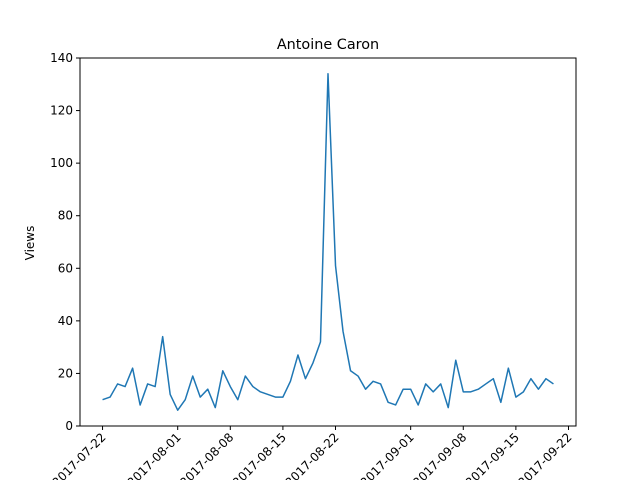 The image size is (640, 480). I want to click on y-tick-label: 0, so click(69, 426).